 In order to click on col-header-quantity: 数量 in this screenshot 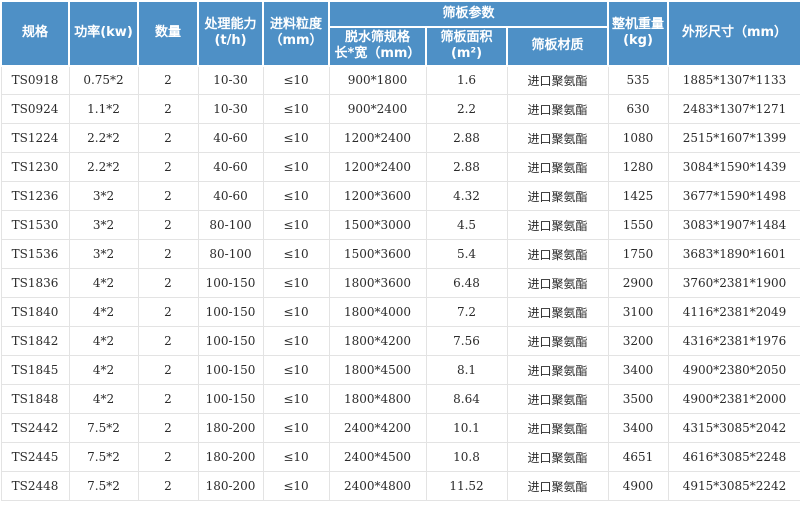, I will do `click(168, 33)`.